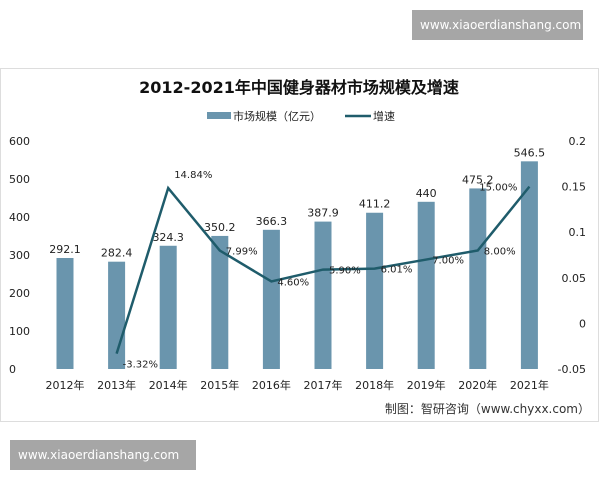 The width and height of the screenshot is (600, 480). Describe the element at coordinates (65, 385) in the screenshot. I see `x-tick-label: 2012年` at that location.